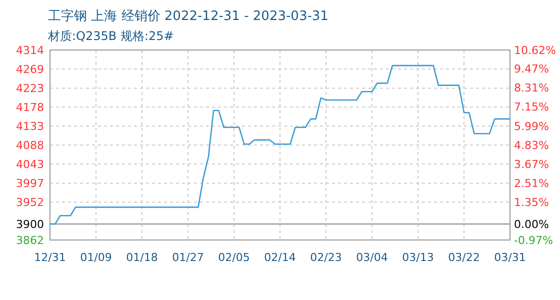  What do you see at coordinates (188, 16) in the screenshot?
I see `chart-title: 工字钢 上海 经销价 2022-12-31 - 2023-03-31` at bounding box center [188, 16].